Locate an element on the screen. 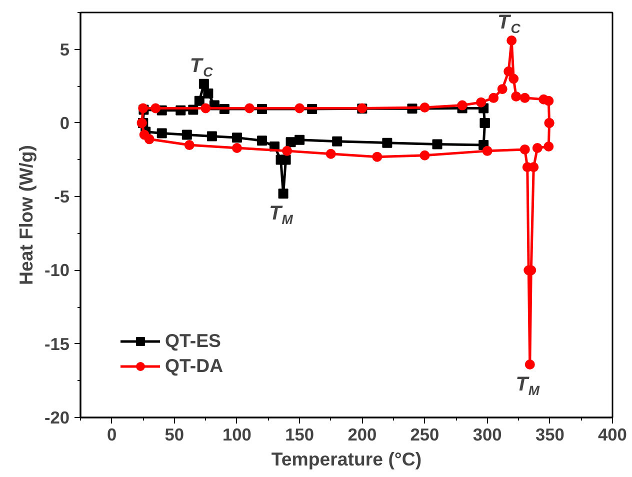 This screenshot has height=477, width=632. y-axis-title: Heat Flow (W/g) is located at coordinates (25, 215).